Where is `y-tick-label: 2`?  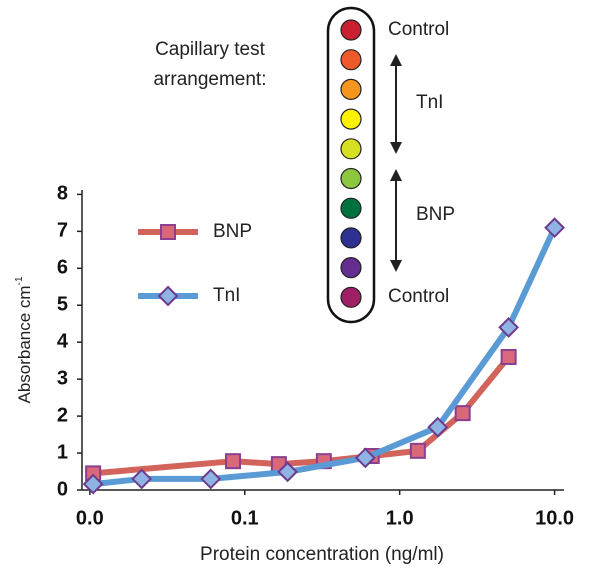 y-tick-label: 2 is located at coordinates (62, 415).